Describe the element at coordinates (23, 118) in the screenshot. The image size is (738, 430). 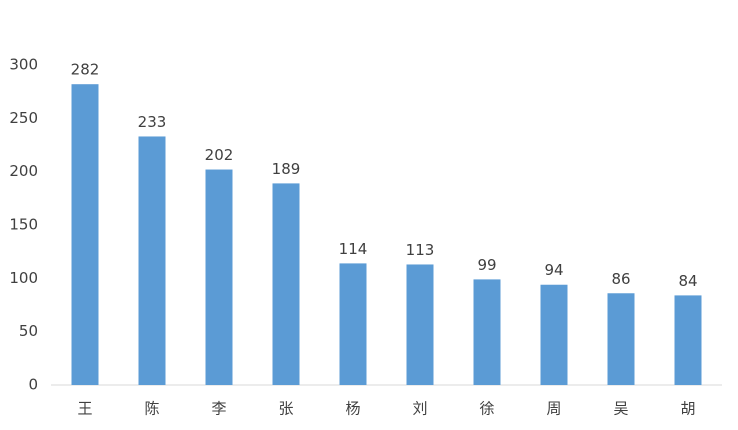
I see `y-tick-label: 250` at that location.